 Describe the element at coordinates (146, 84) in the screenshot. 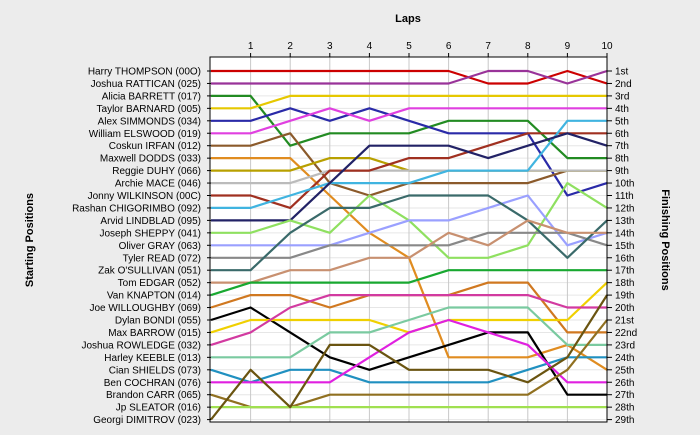

I see `starting-position-label: Joshua RATTICAN (025)` at that location.